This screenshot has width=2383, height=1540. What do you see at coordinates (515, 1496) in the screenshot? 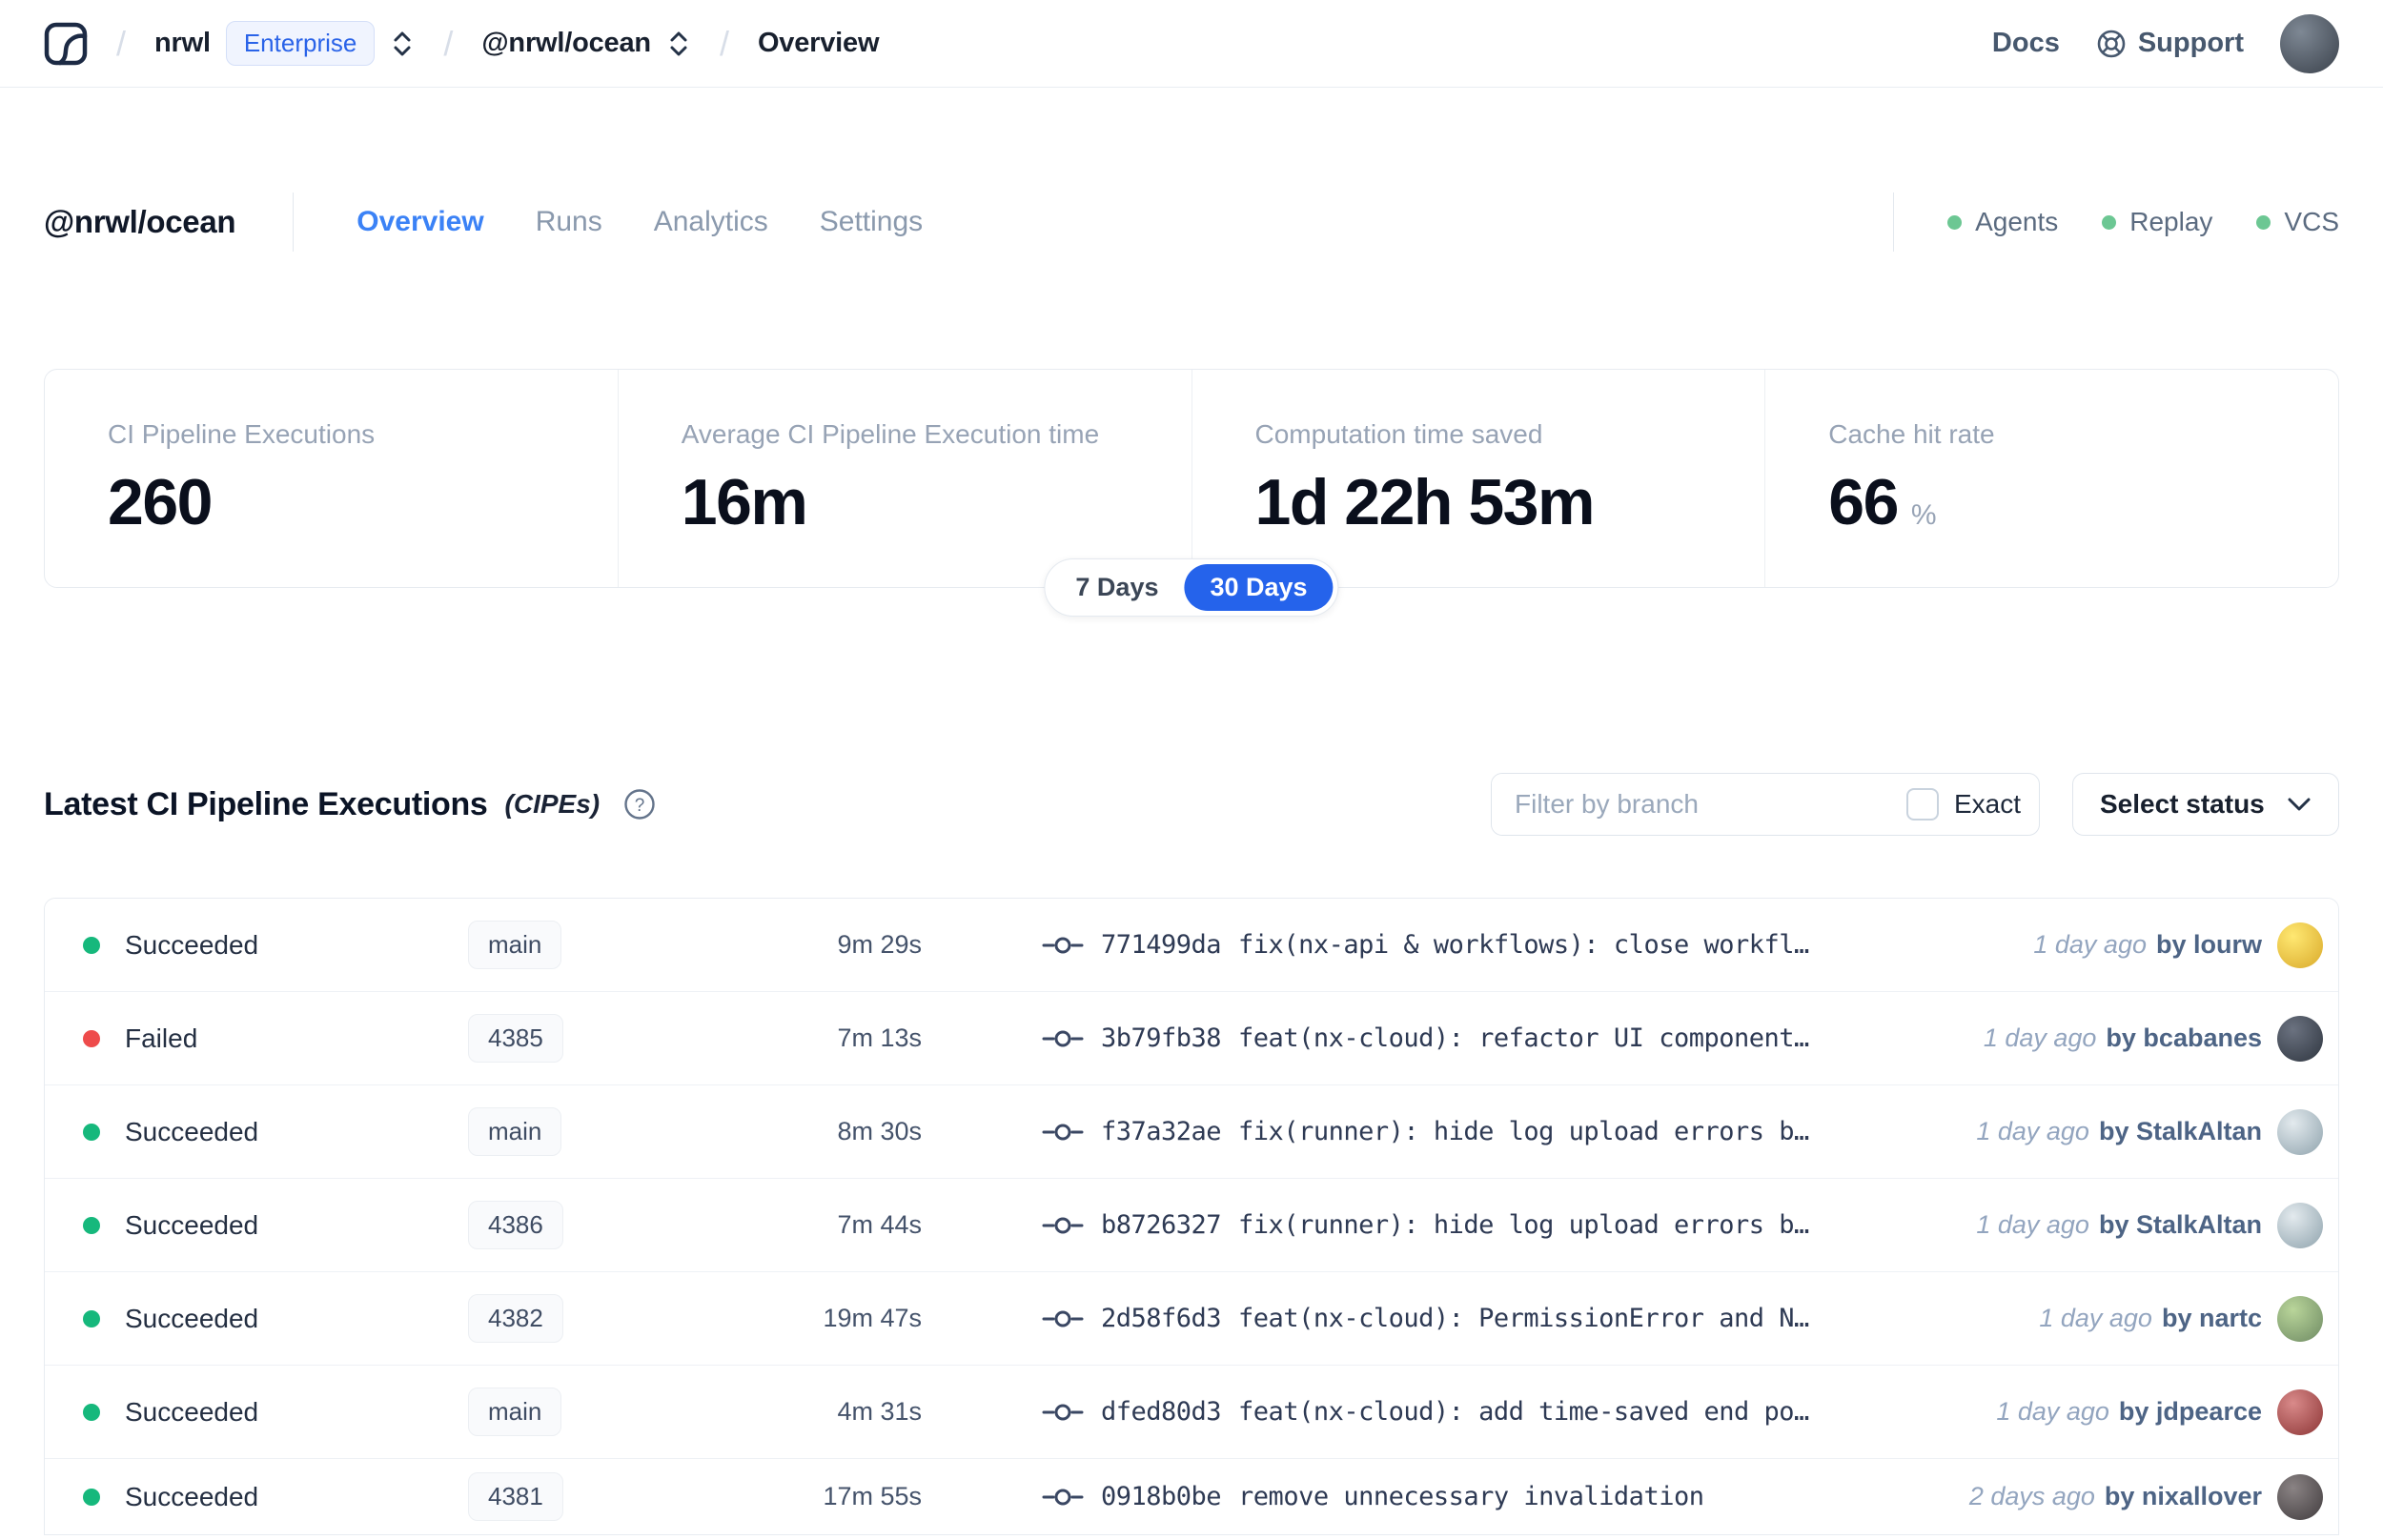
I see `branch-badge: 4381` at bounding box center [515, 1496].